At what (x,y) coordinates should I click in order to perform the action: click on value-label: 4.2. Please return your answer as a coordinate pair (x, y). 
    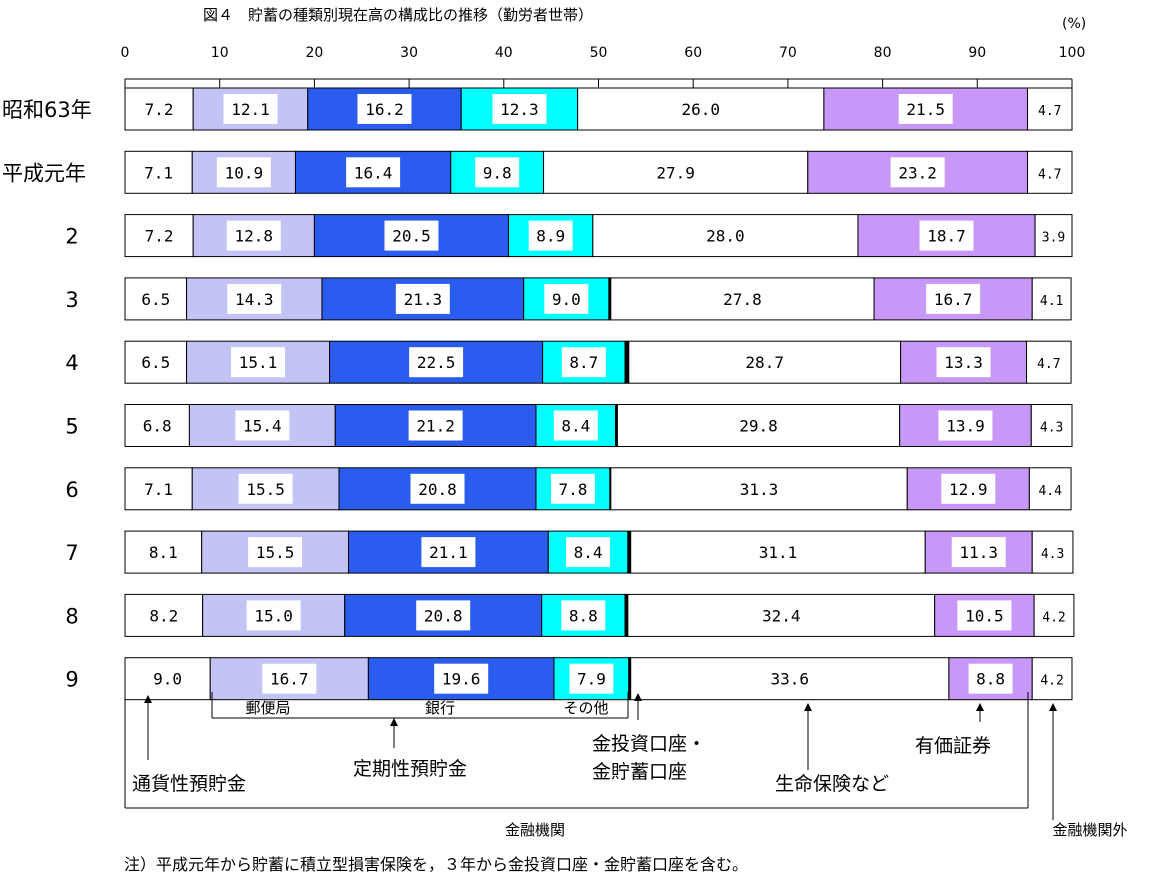
    Looking at the image, I should click on (1051, 681).